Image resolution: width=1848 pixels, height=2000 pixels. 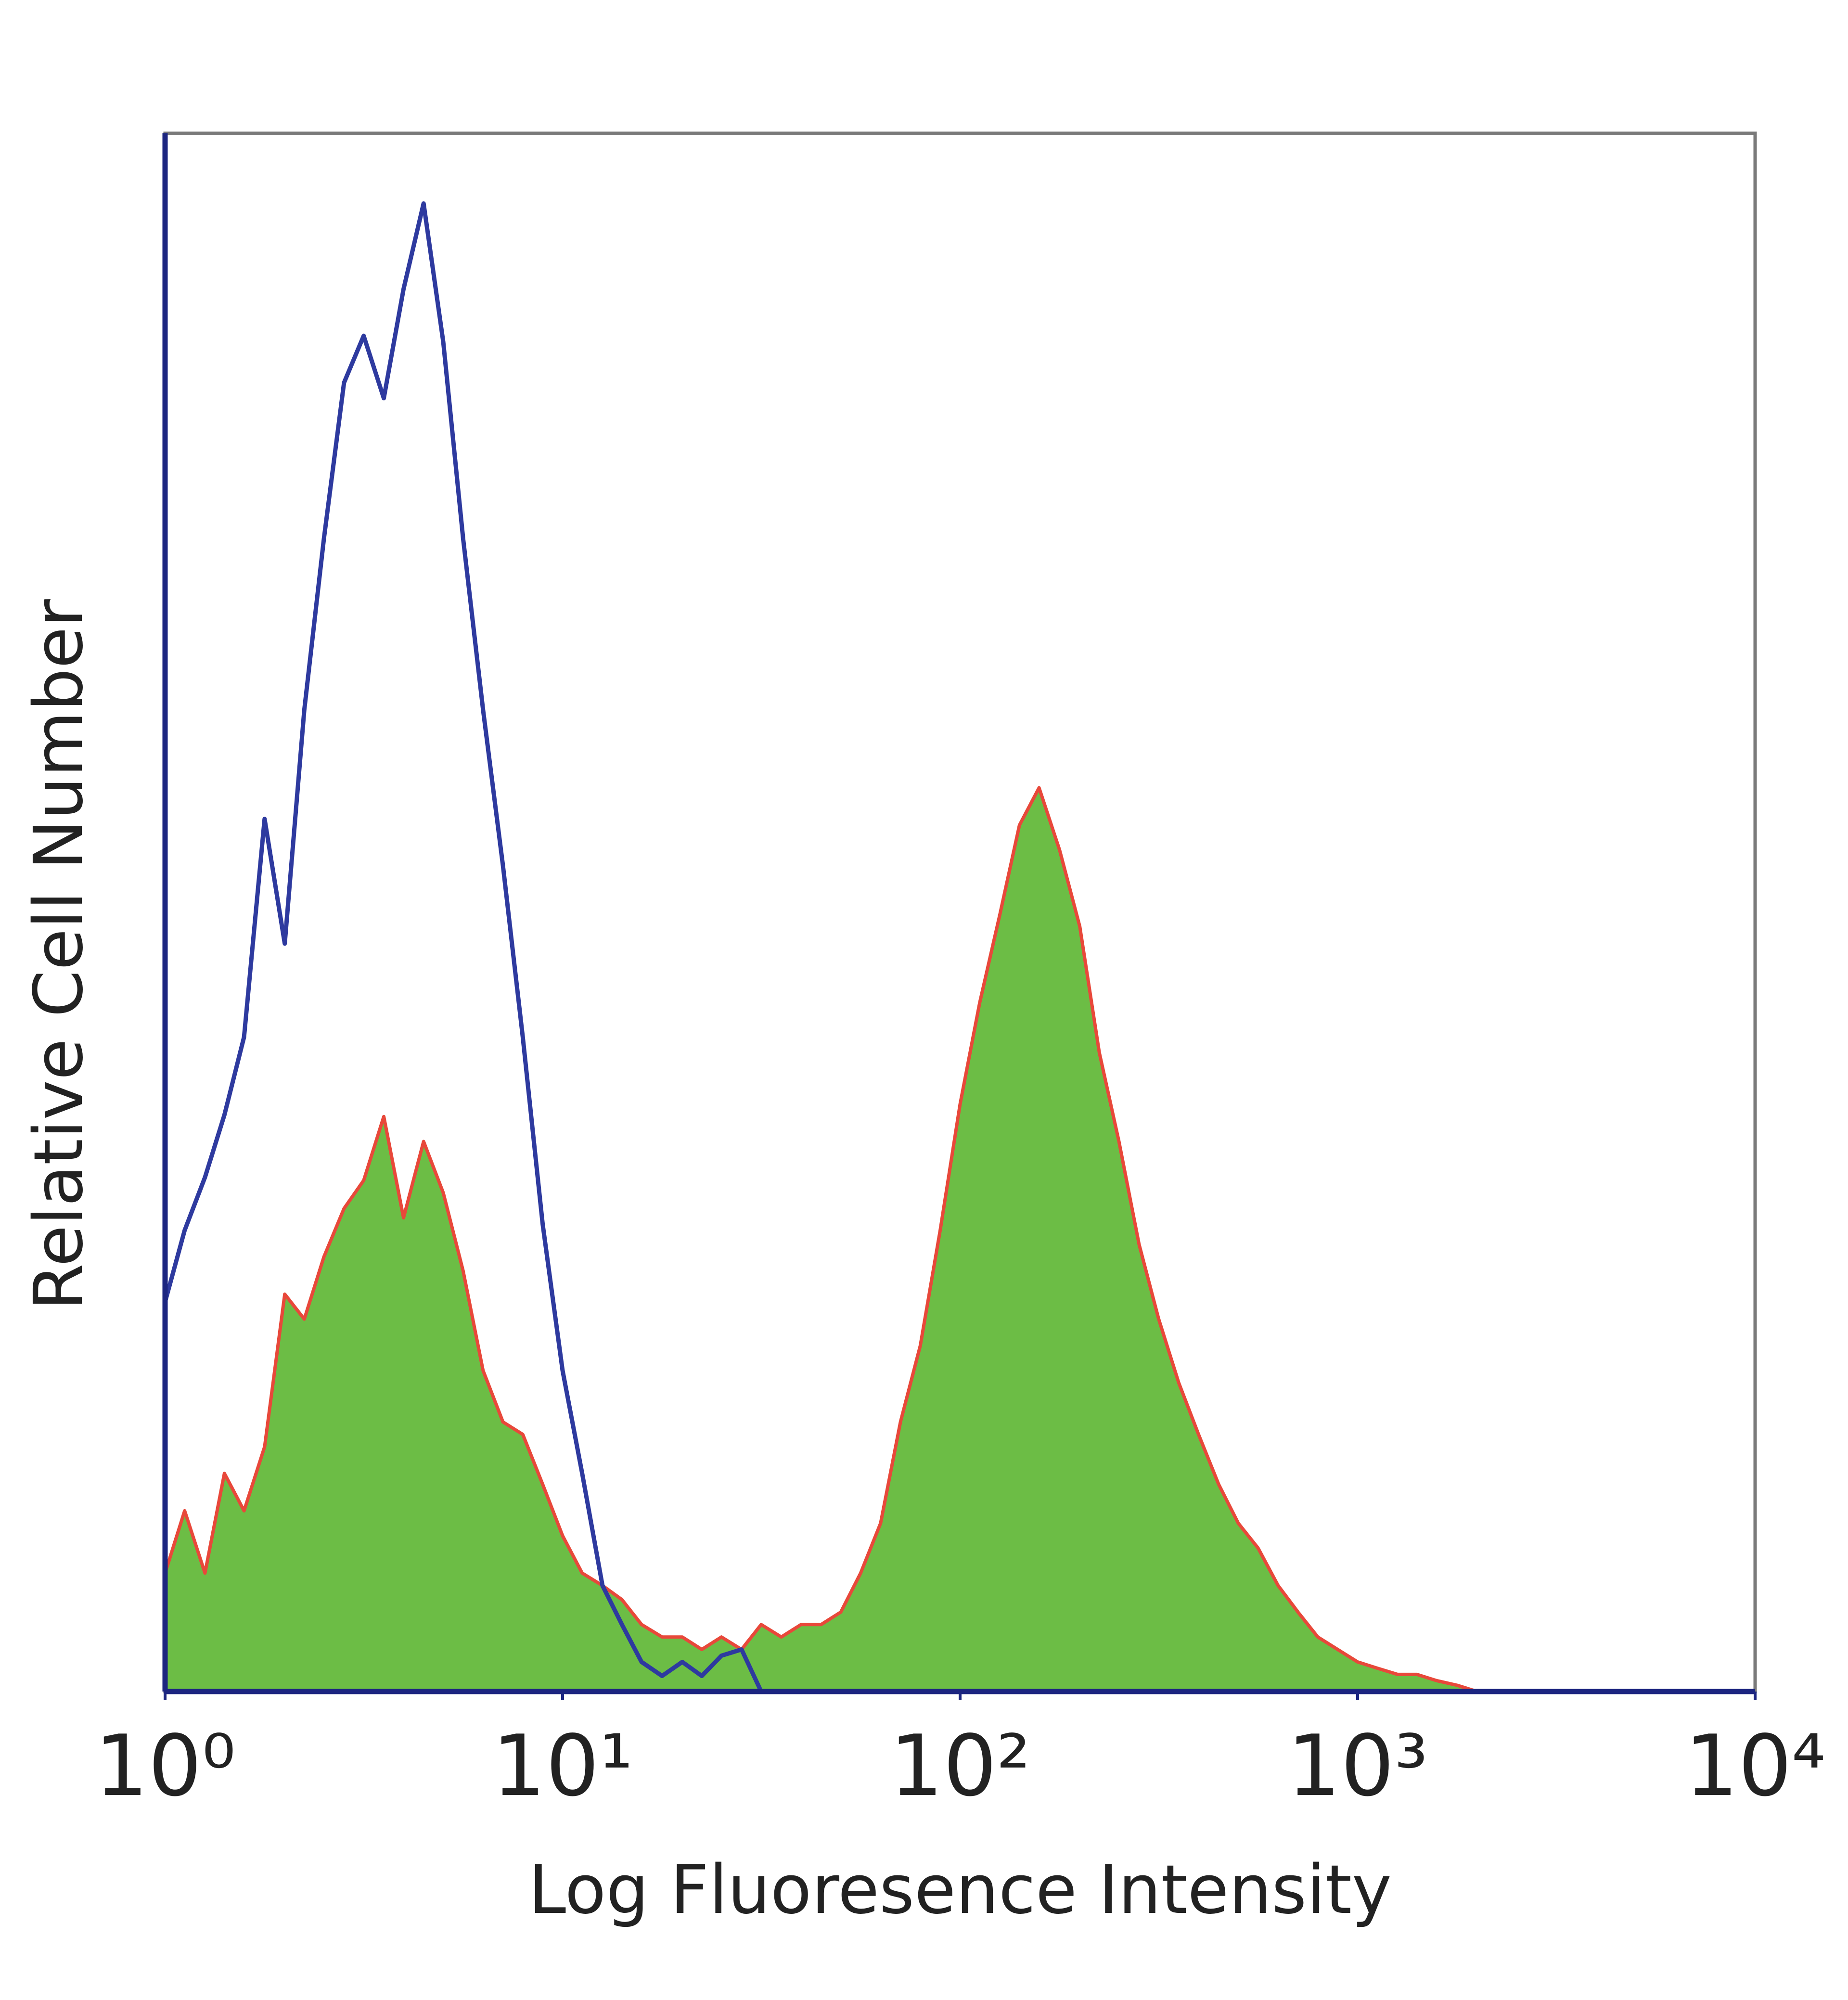 I want to click on x-tick-label: 10³, so click(x=1357, y=1766).